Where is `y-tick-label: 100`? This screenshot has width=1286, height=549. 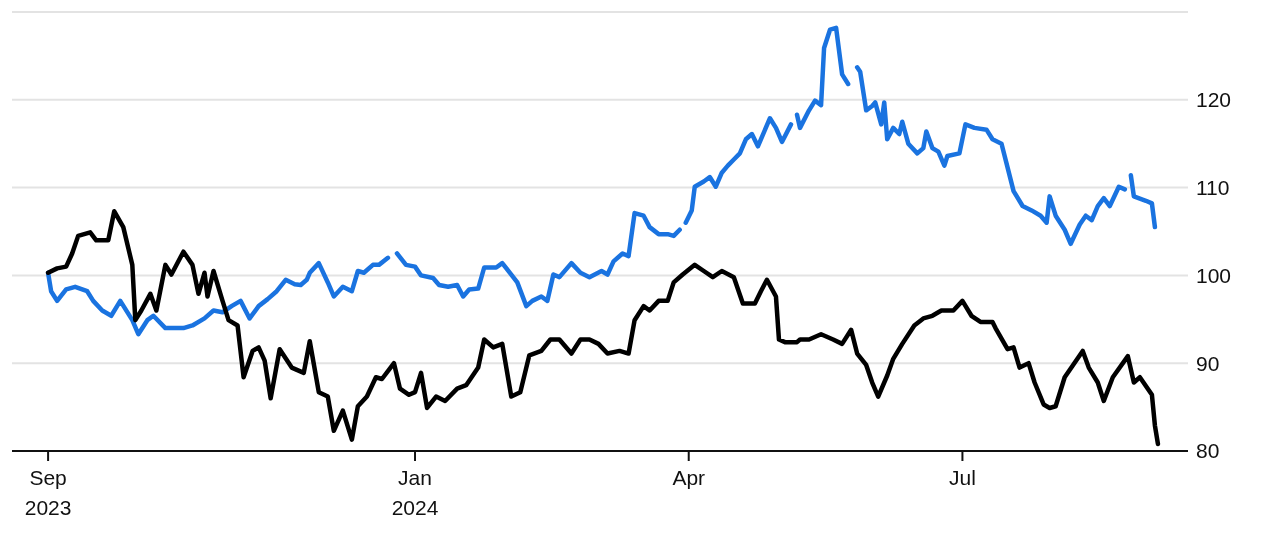 y-tick-label: 100 is located at coordinates (1214, 275).